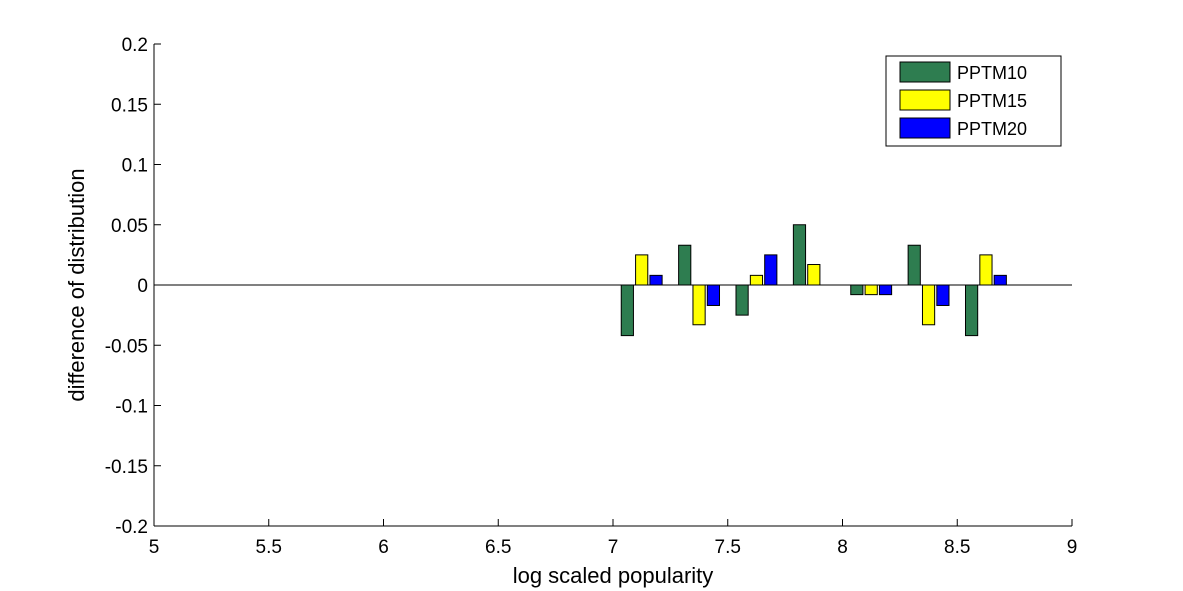  Describe the element at coordinates (129, 105) in the screenshot. I see `y-tick-label: 0.15` at that location.